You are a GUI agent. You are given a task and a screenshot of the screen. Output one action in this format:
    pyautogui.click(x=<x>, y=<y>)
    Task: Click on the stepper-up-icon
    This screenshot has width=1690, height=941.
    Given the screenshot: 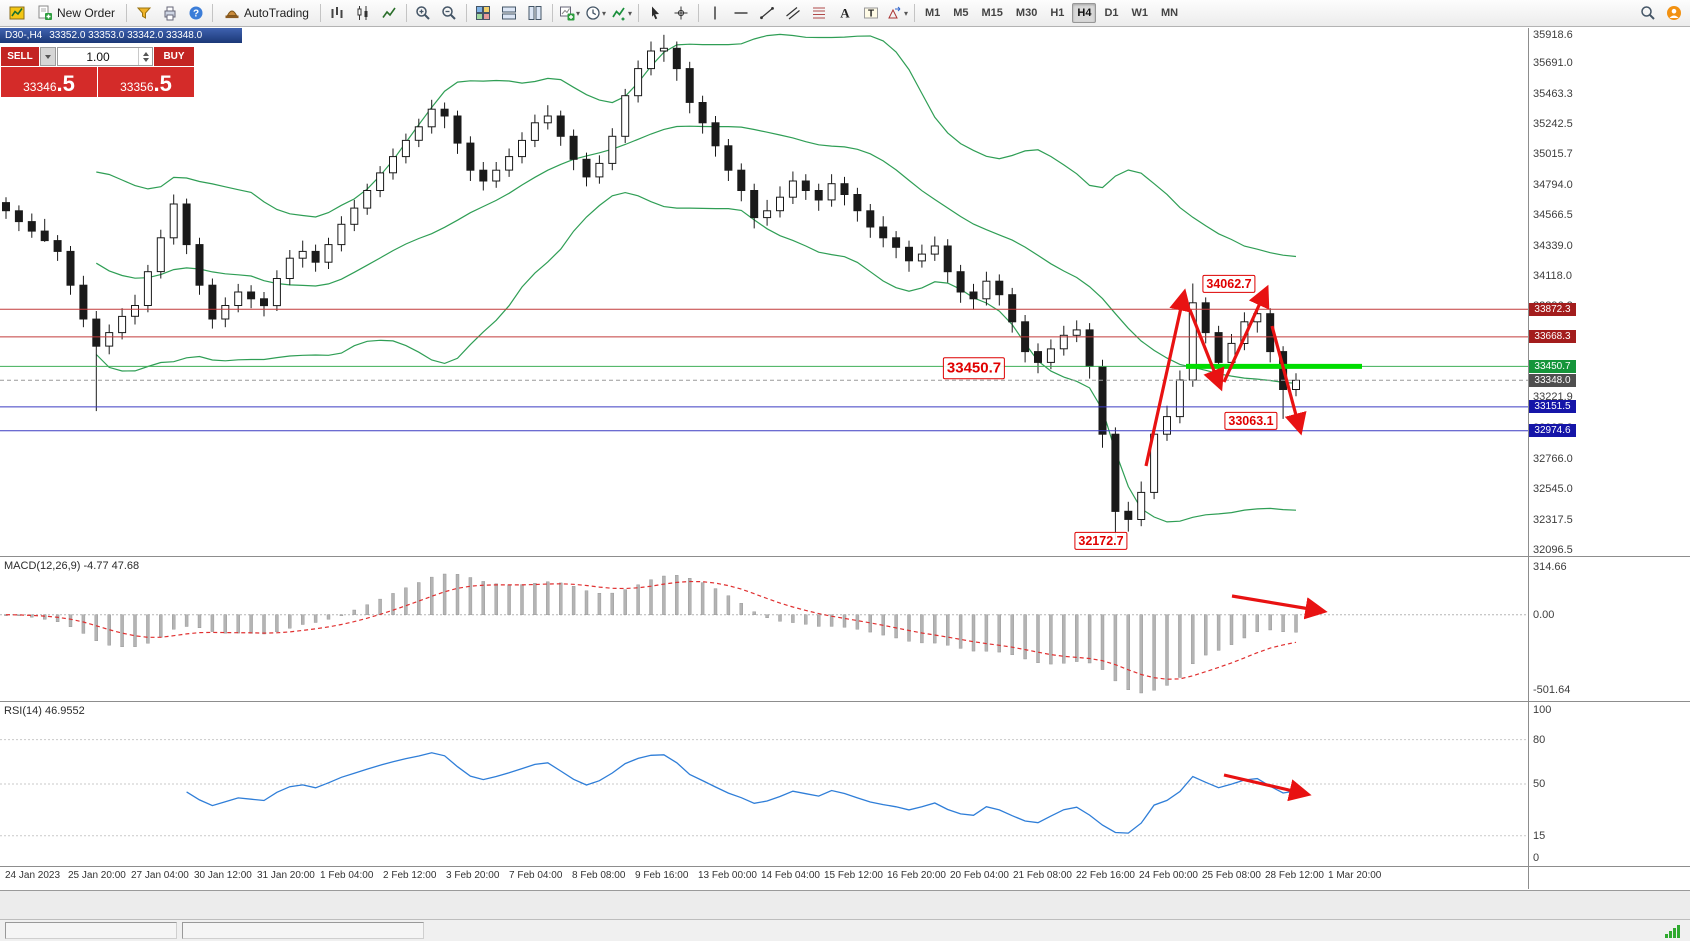 What is the action you would take?
    pyautogui.click(x=145, y=53)
    